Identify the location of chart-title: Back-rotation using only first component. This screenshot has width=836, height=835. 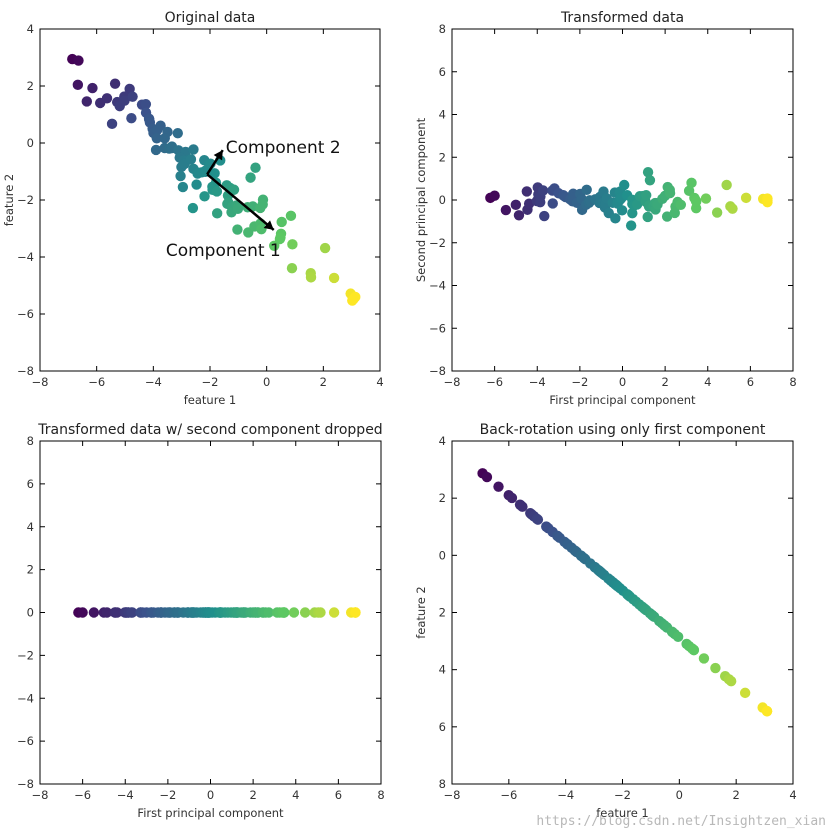
(623, 430).